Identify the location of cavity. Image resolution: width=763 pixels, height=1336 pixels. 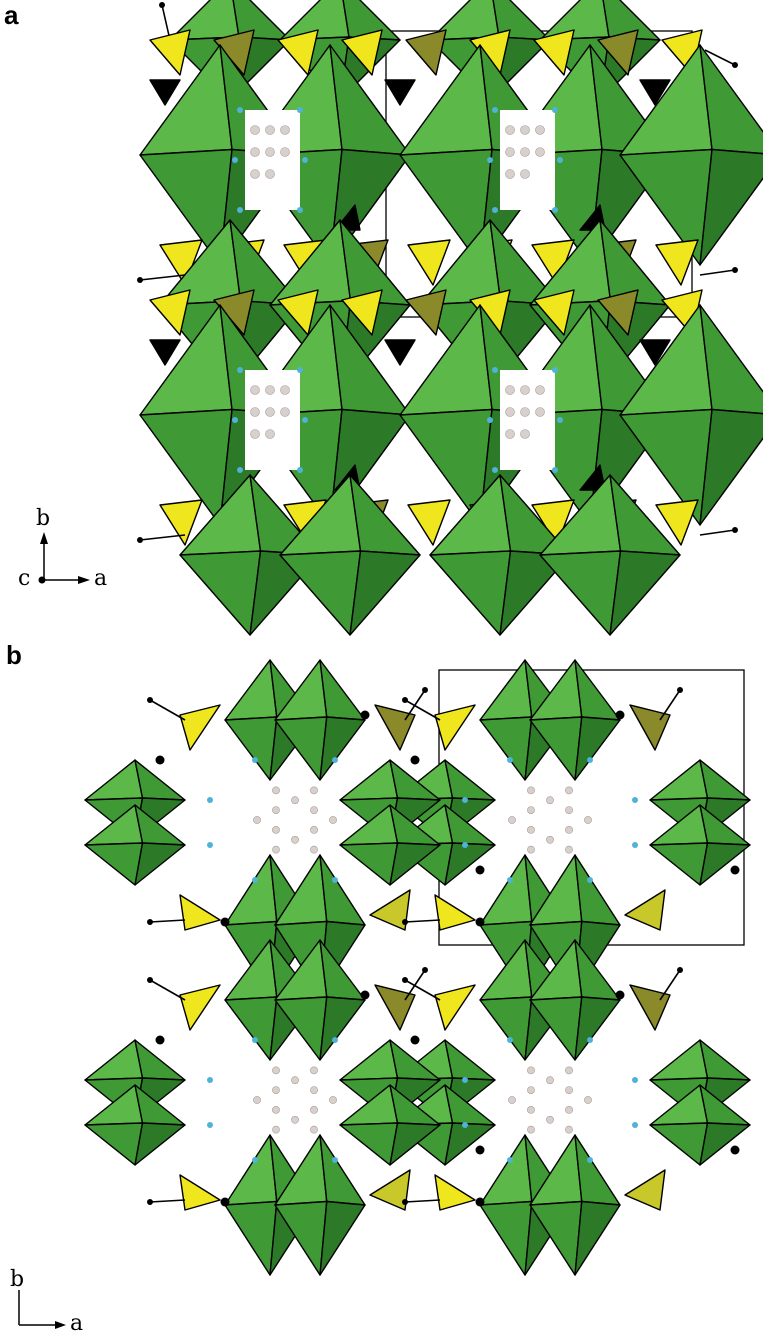
(272, 160).